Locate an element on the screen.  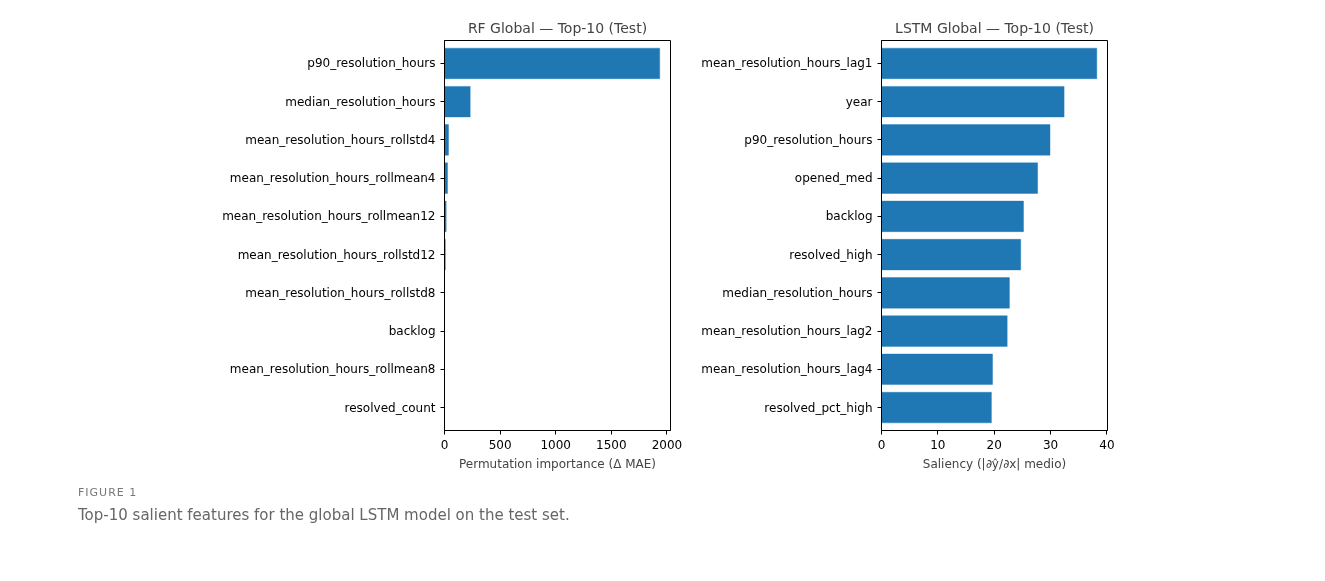
x-axis-title: Permutation importance (Δ MAE) is located at coordinates (557, 463).